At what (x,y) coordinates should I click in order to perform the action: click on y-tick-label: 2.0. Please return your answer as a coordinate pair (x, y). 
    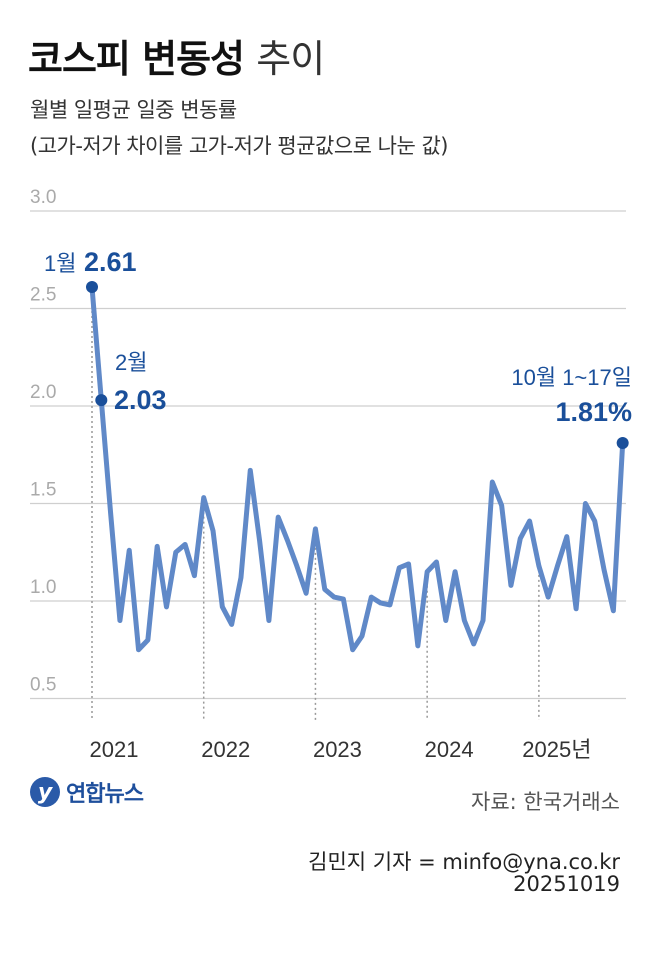
    Looking at the image, I should click on (43, 392).